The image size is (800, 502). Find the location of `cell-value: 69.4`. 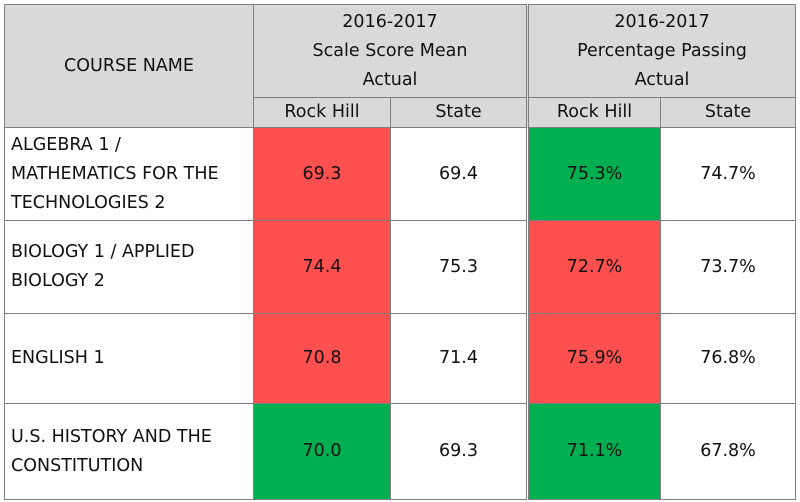

cell-value: 69.4 is located at coordinates (458, 173).